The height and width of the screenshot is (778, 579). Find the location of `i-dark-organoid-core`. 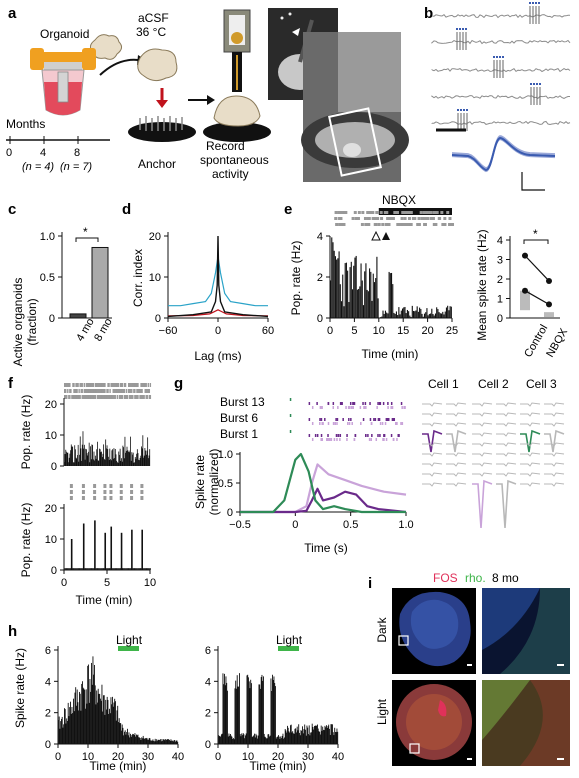

i-dark-organoid-core is located at coordinates (434, 624).